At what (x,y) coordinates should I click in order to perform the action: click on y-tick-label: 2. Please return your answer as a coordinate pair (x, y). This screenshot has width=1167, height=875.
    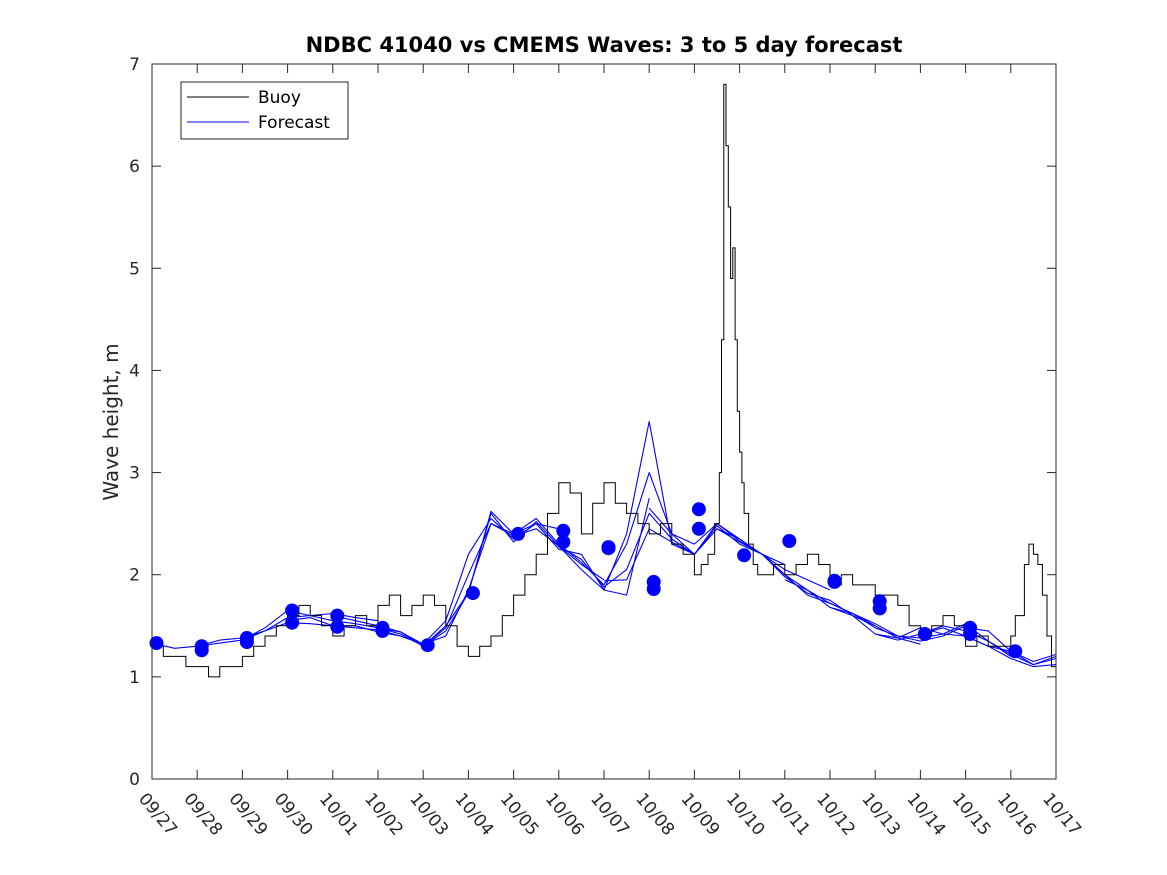
    Looking at the image, I should click on (134, 576).